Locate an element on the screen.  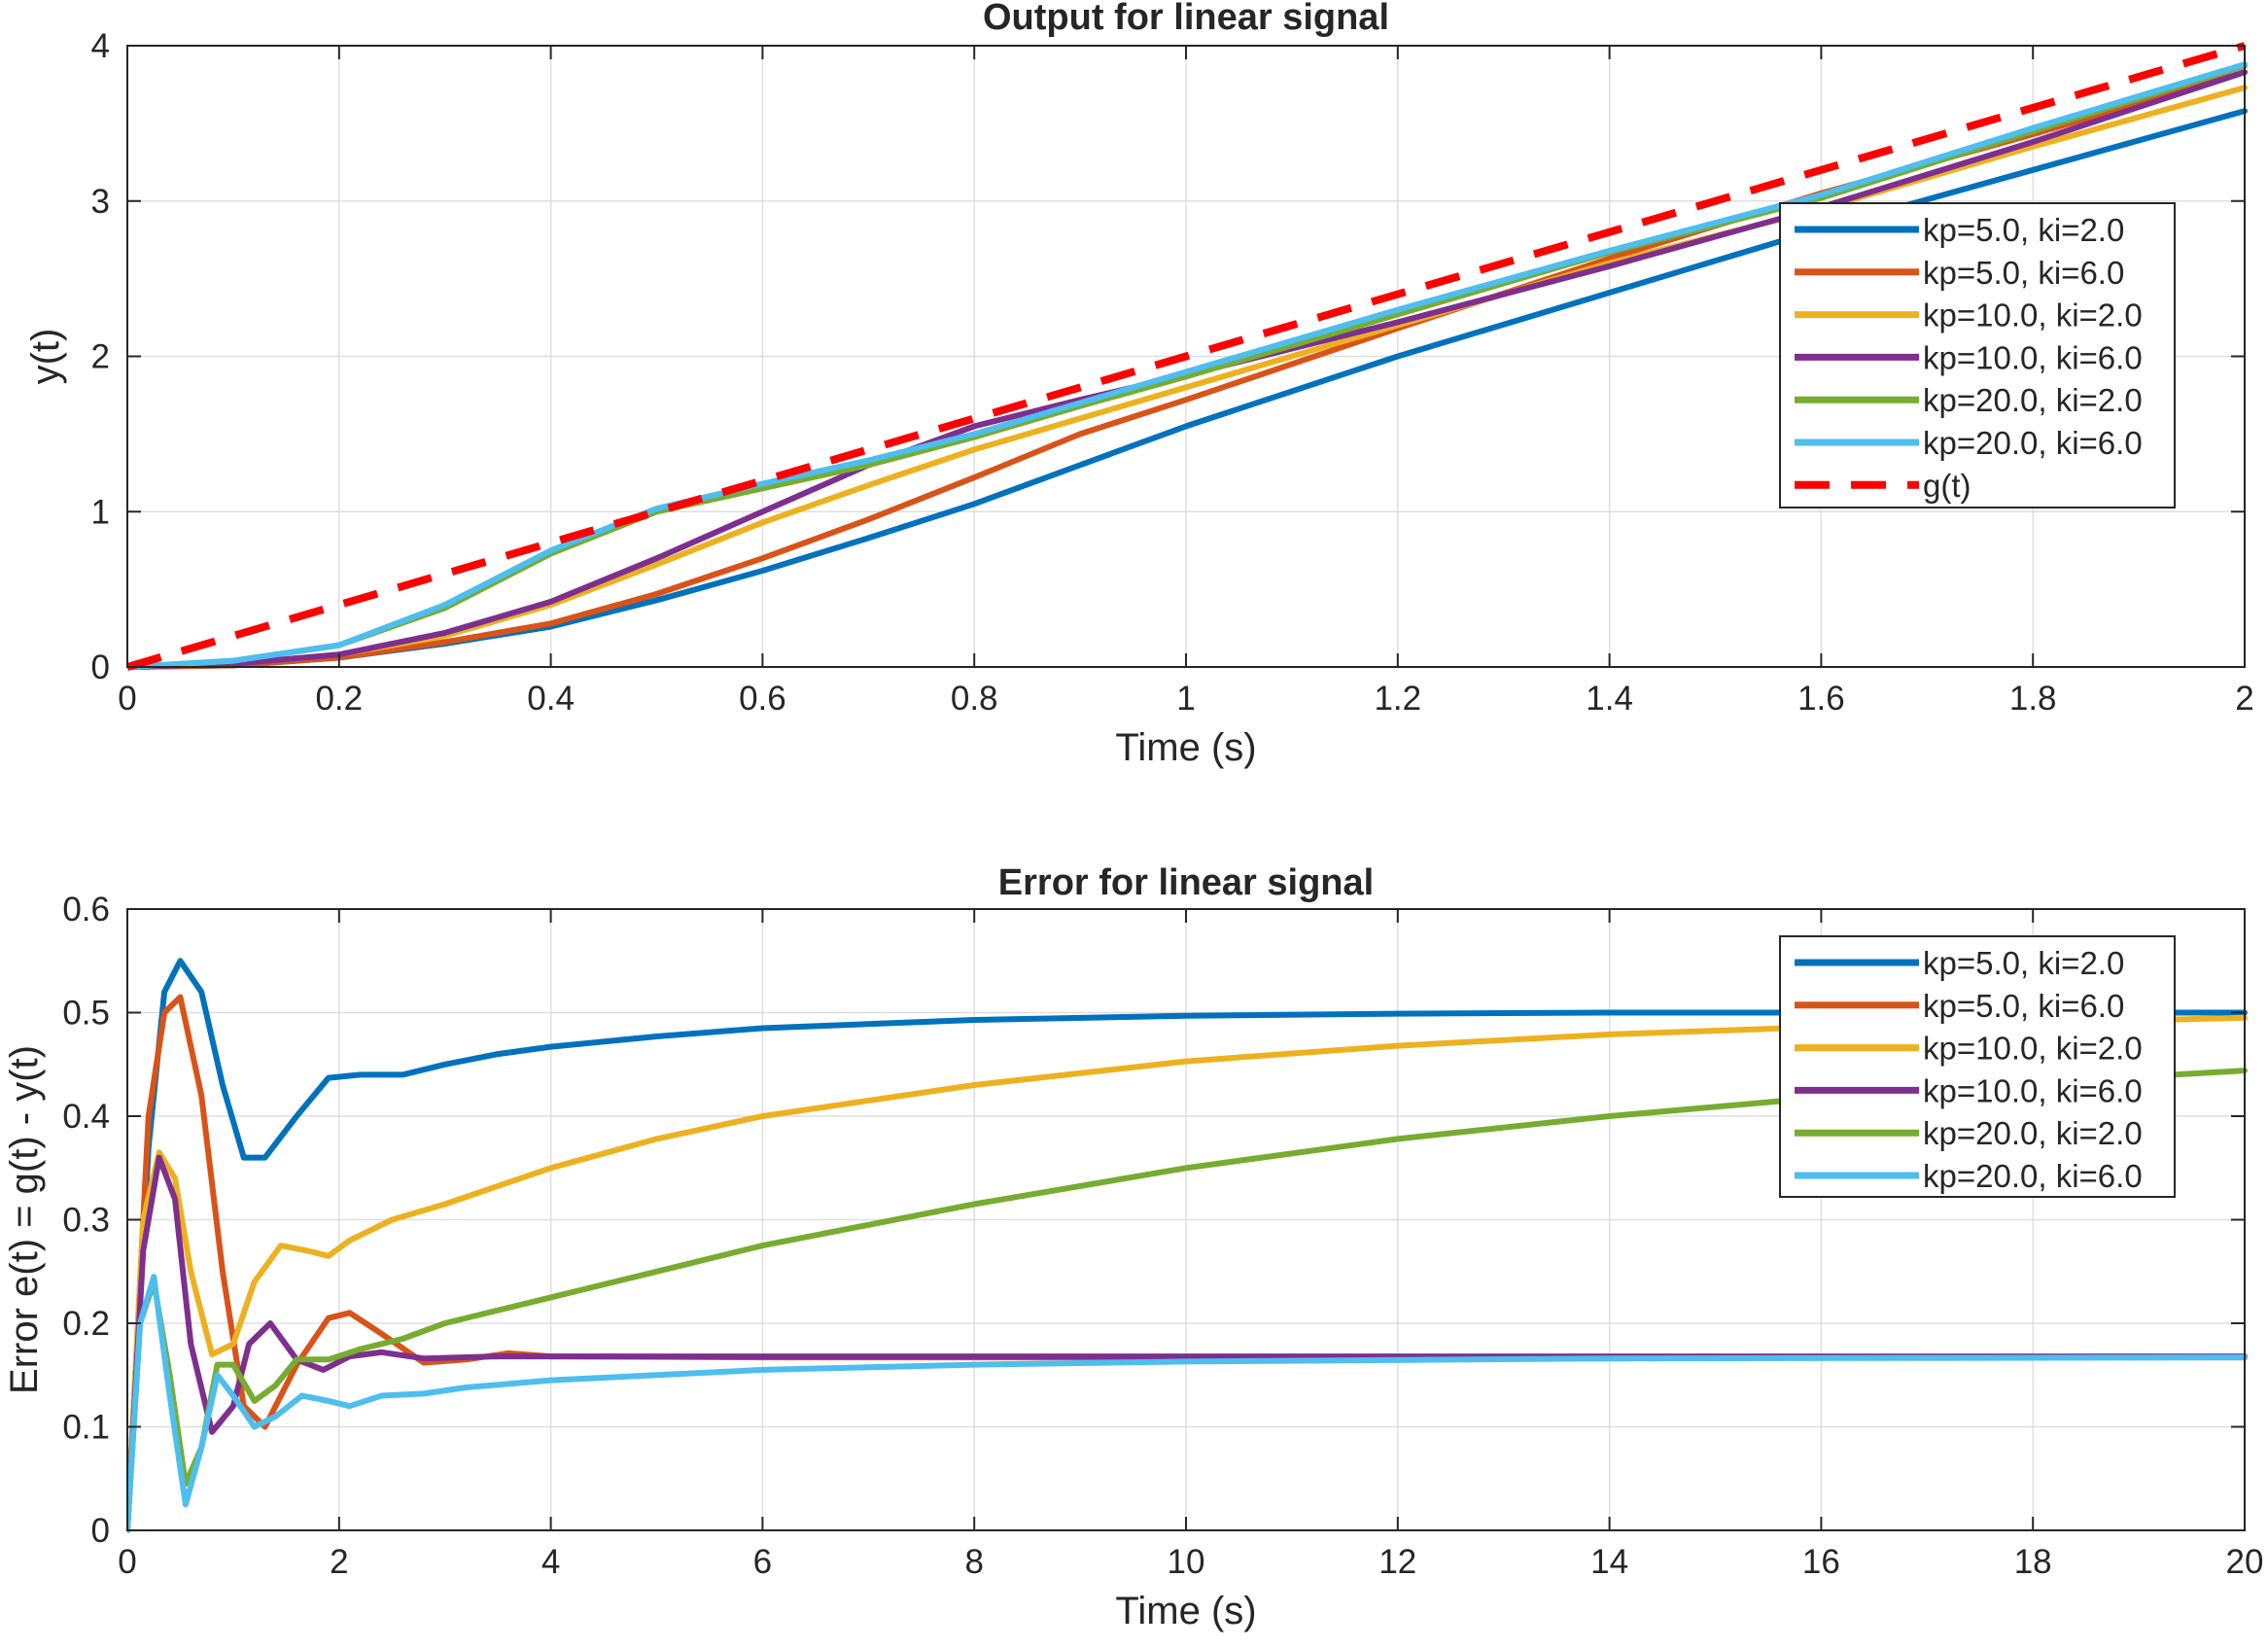
y-tick-label: 0.4 is located at coordinates (86, 1117).